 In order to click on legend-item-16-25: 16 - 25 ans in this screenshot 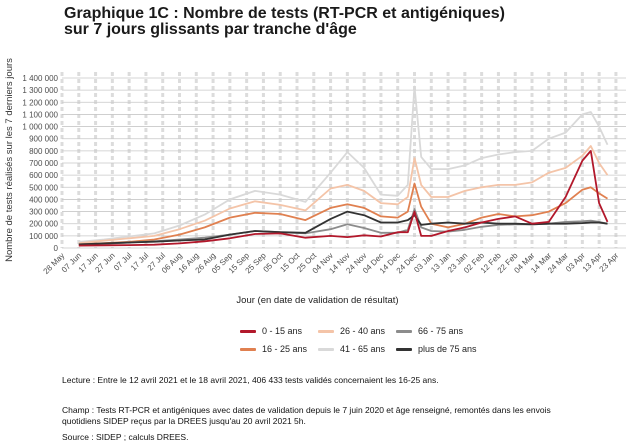, I will do `click(273, 349)`.